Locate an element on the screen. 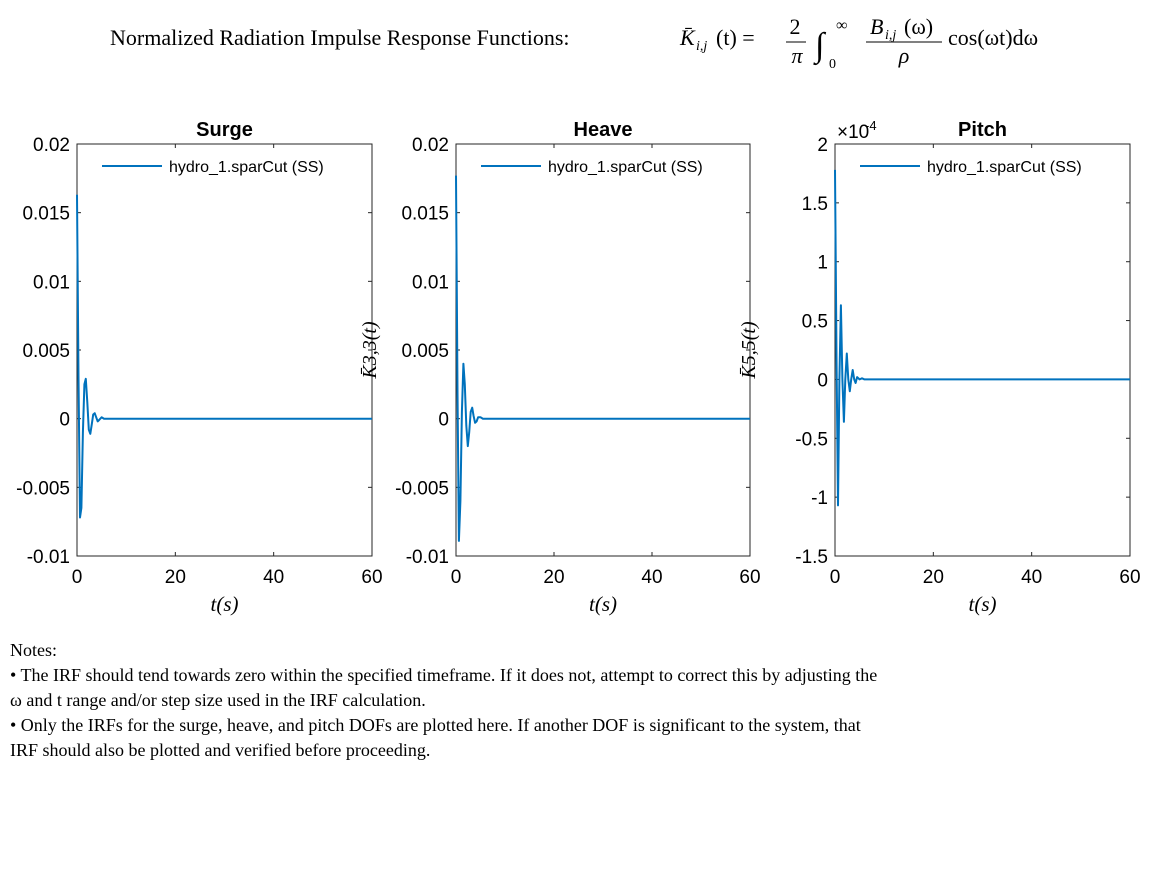 The width and height of the screenshot is (1167, 875). formula-frac2-num-sub: i,j is located at coordinates (890, 35).